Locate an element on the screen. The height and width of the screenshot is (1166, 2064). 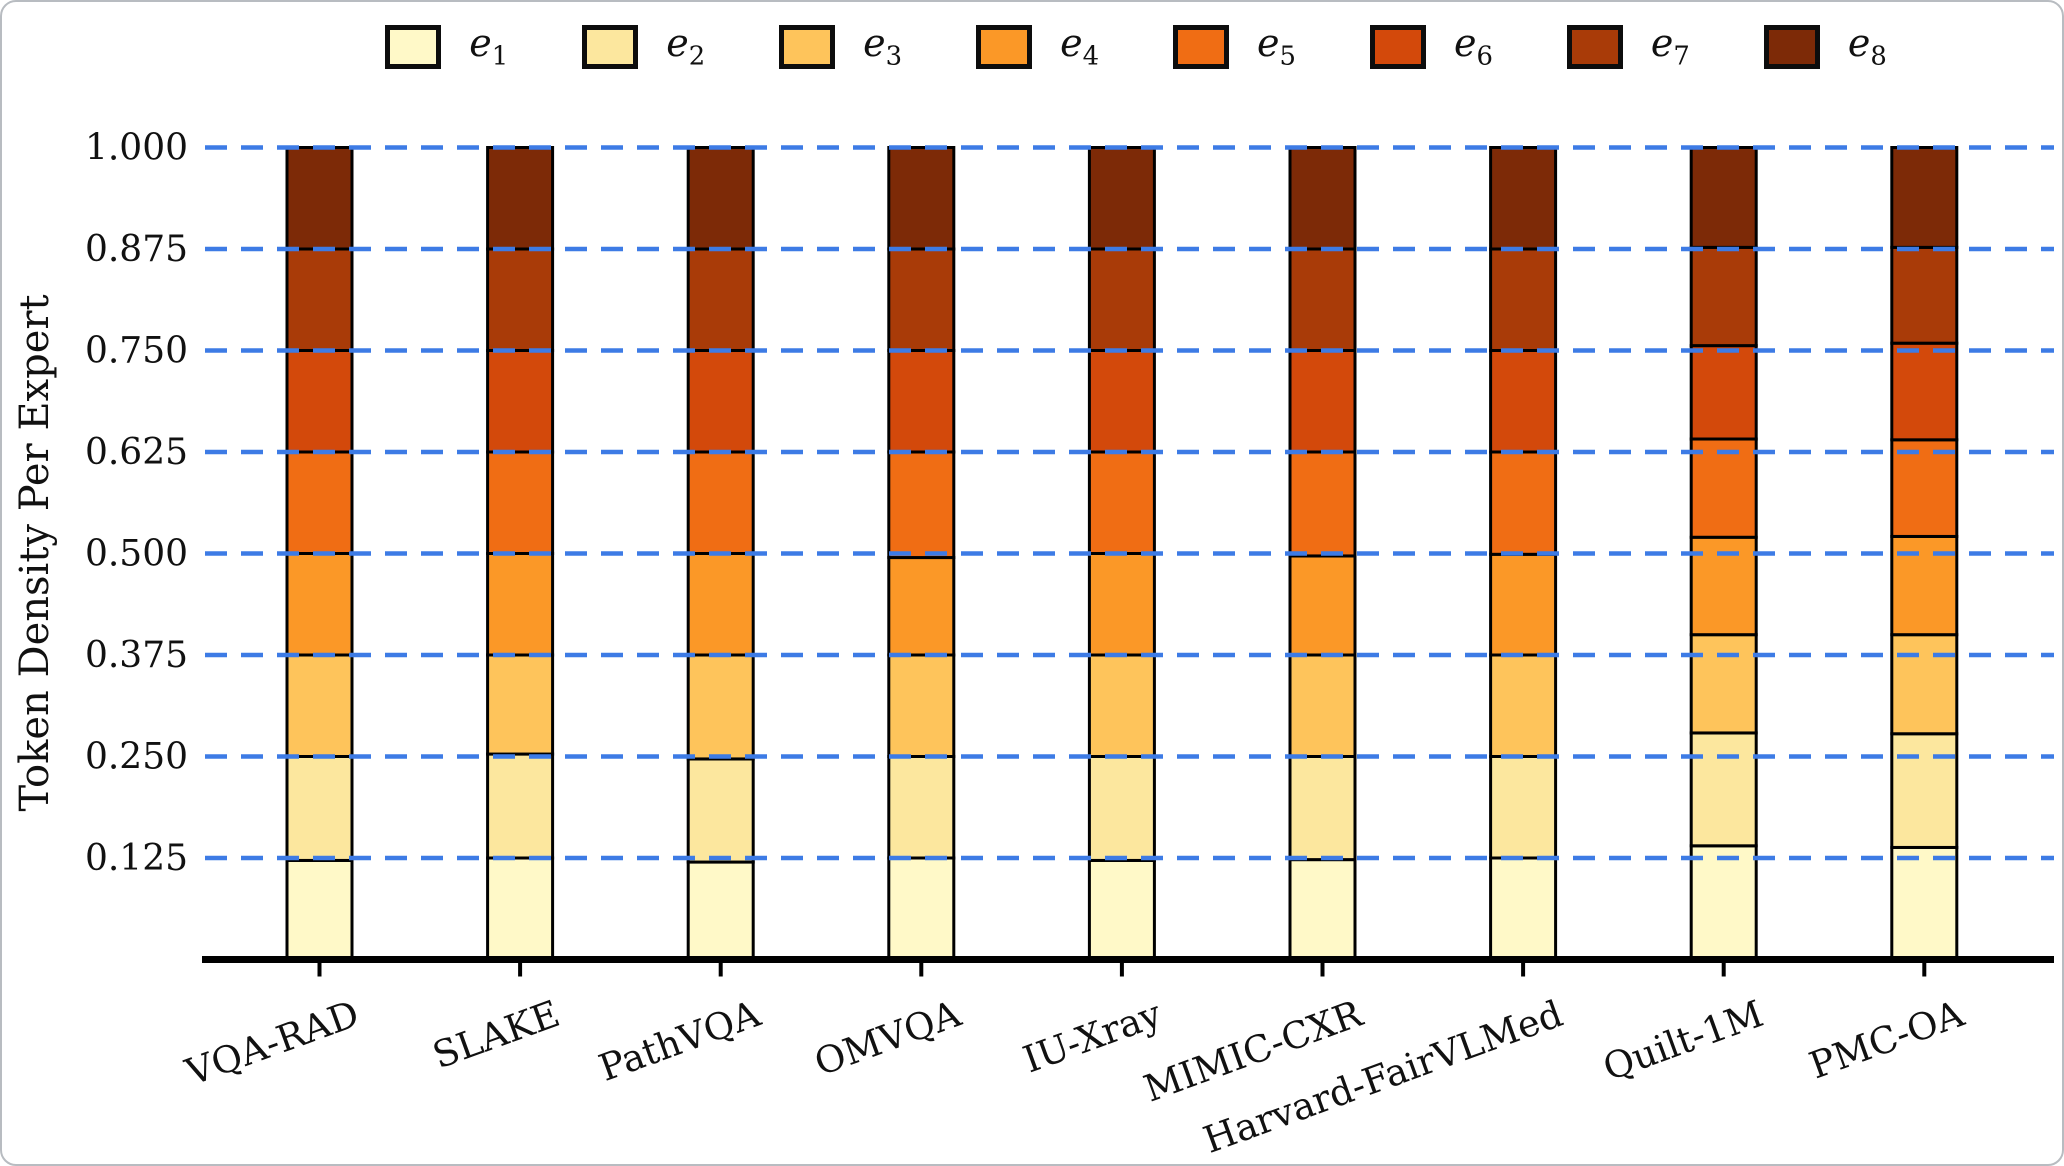
legend-swatch-e2 is located at coordinates (610, 47).